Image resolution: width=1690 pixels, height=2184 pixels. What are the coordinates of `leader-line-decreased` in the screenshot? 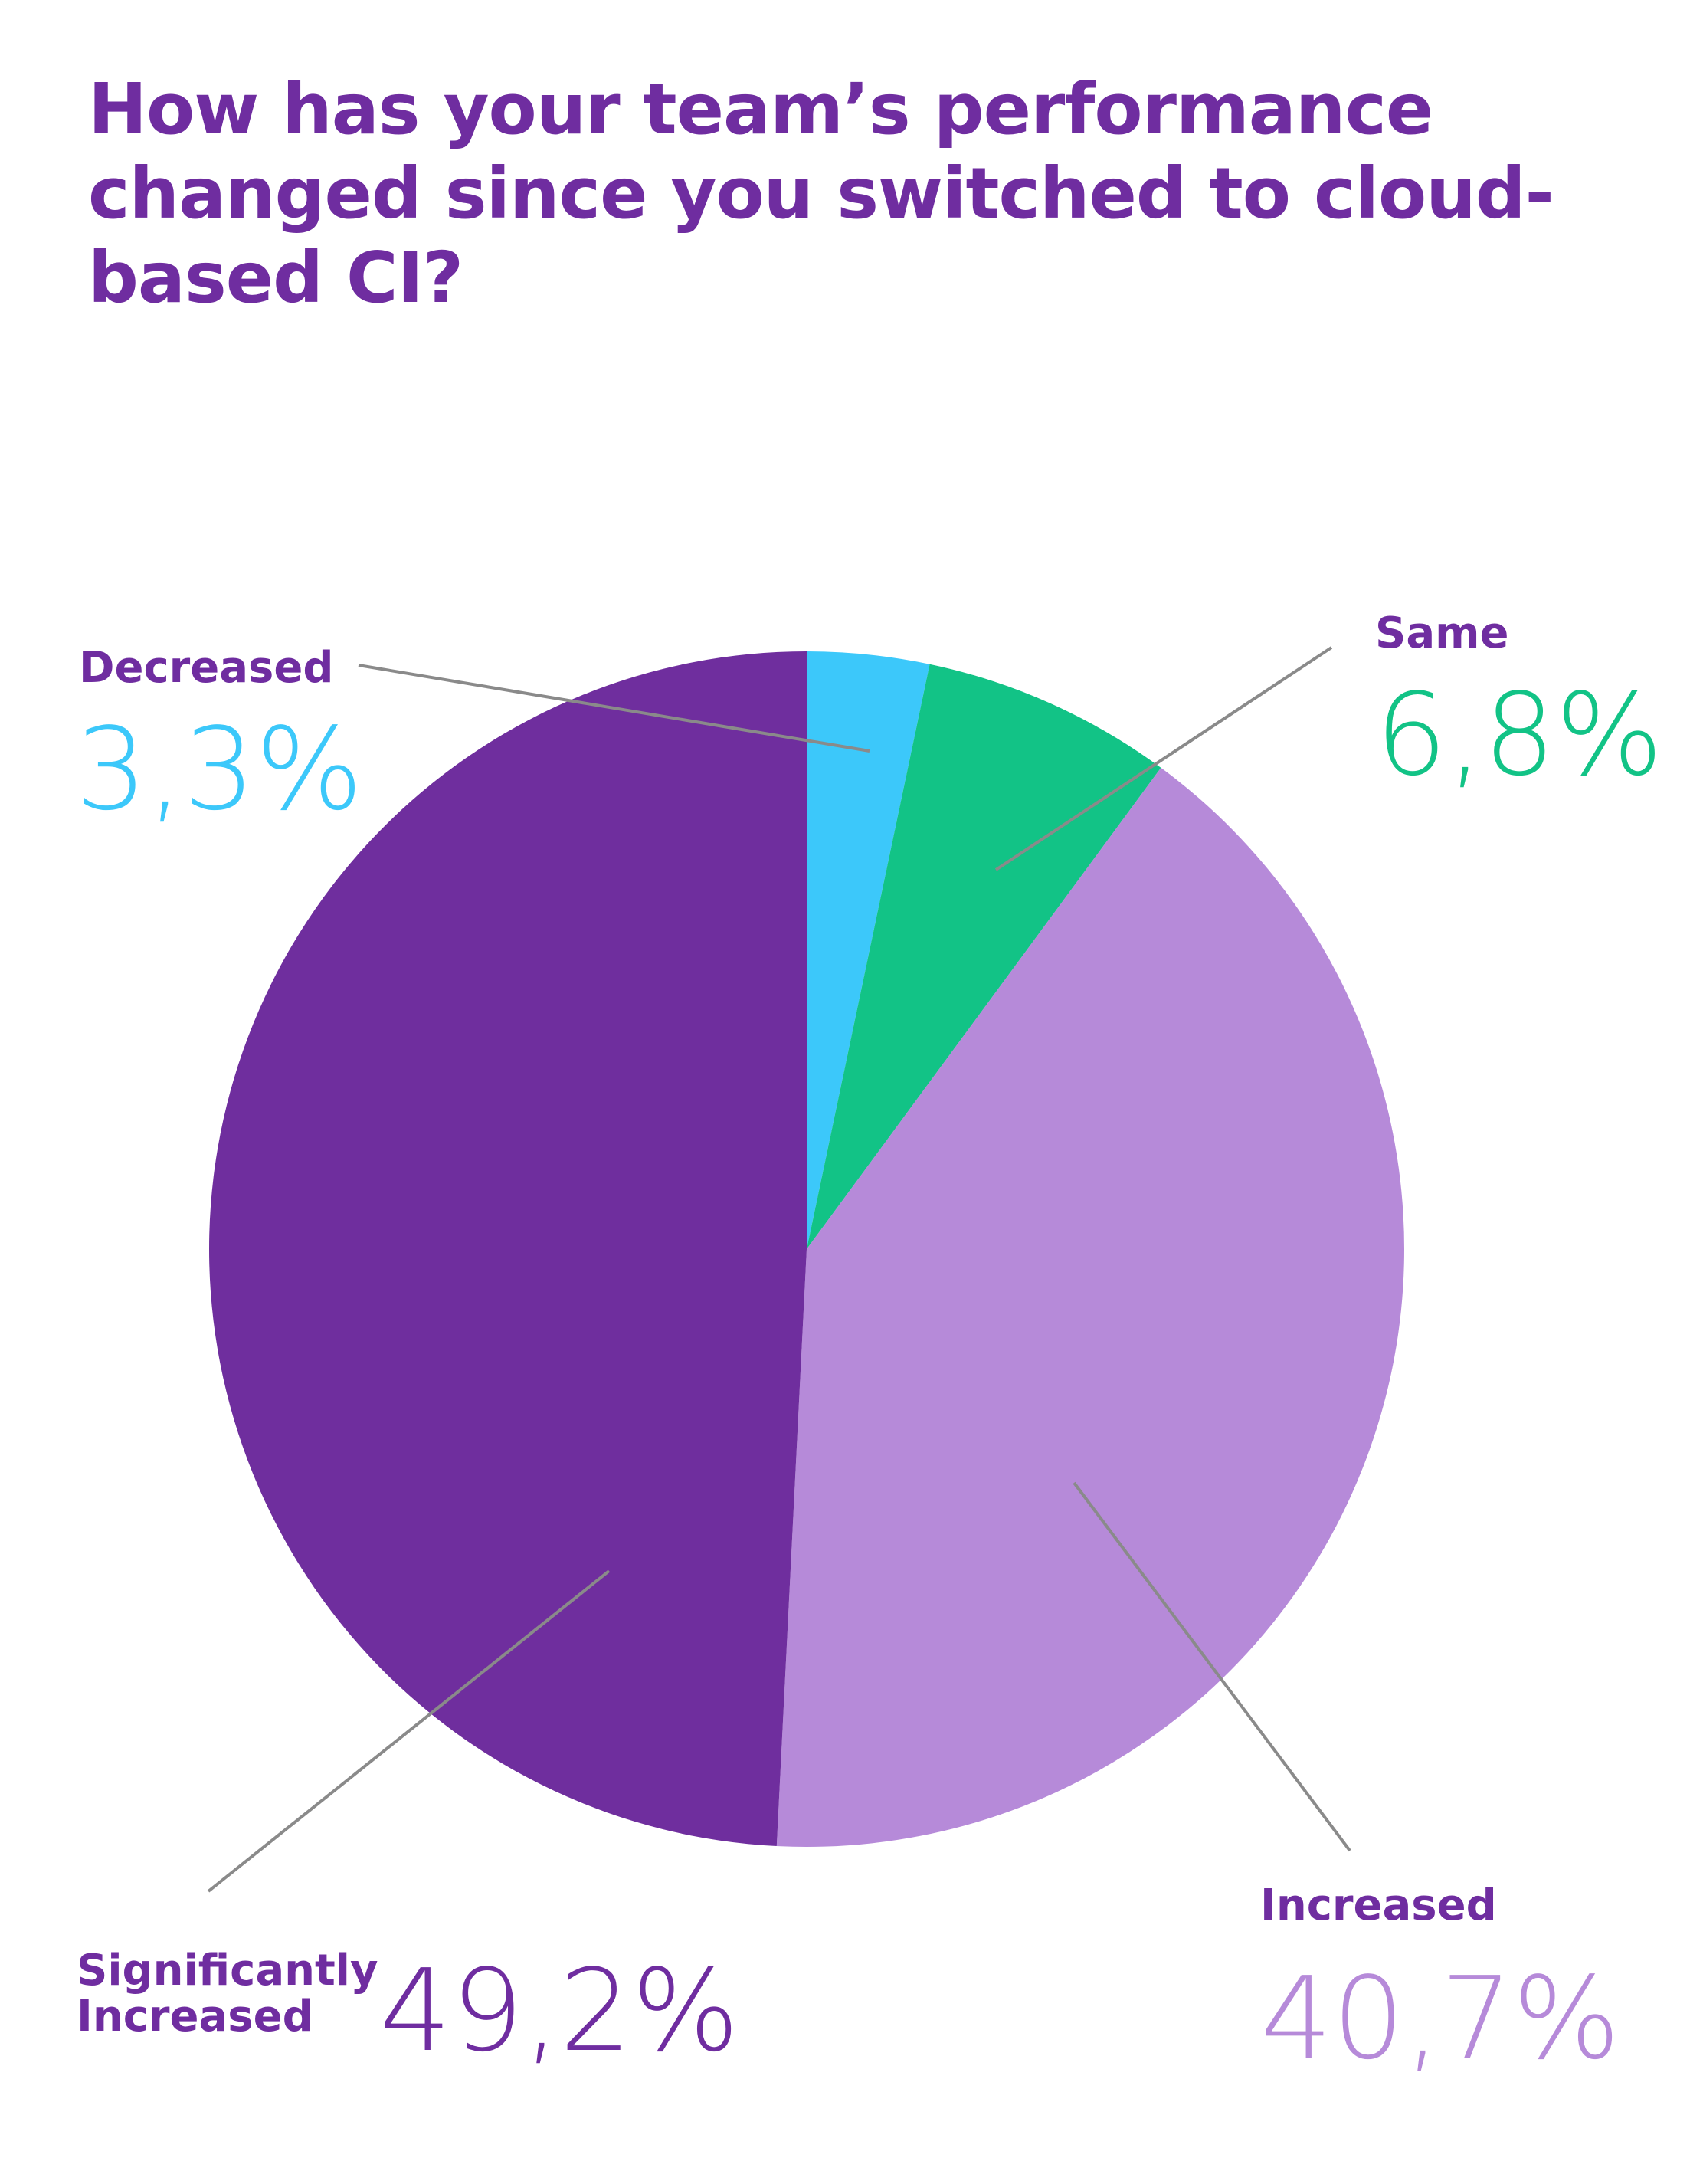 It's located at (614, 708).